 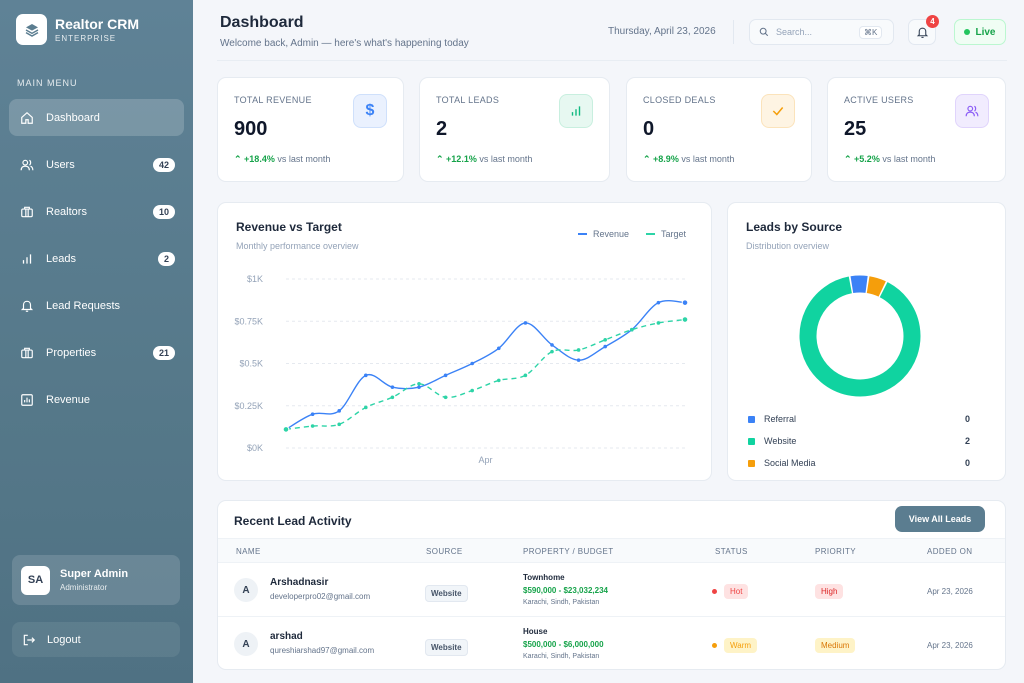 I want to click on donut-slice-social-media, so click(x=876, y=286).